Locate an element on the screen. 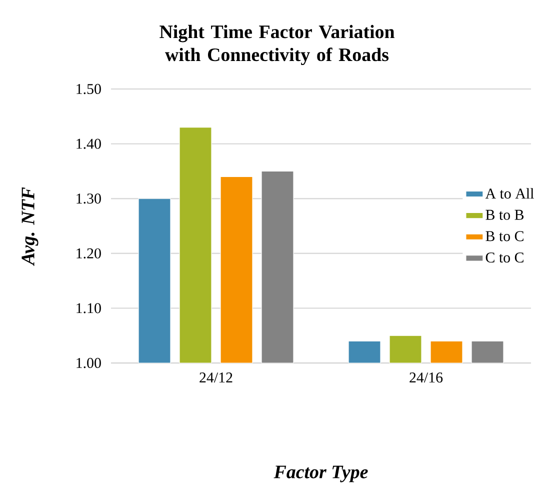  x-axis-title: Factor Type is located at coordinates (321, 474).